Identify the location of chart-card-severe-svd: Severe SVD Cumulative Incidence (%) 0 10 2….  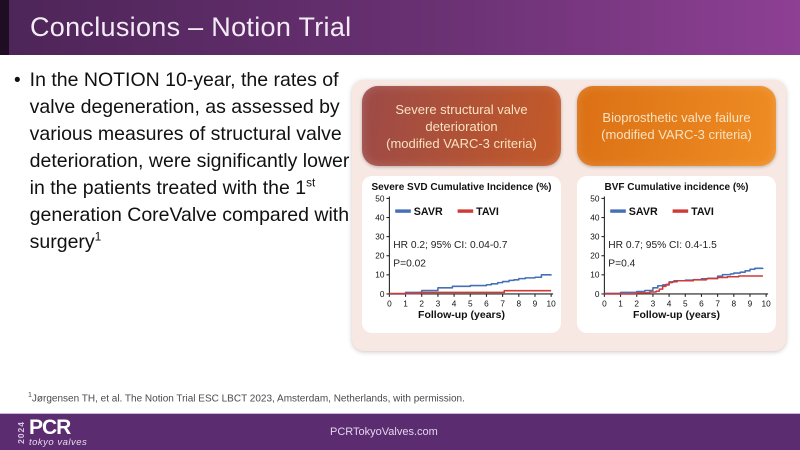
(461, 254).